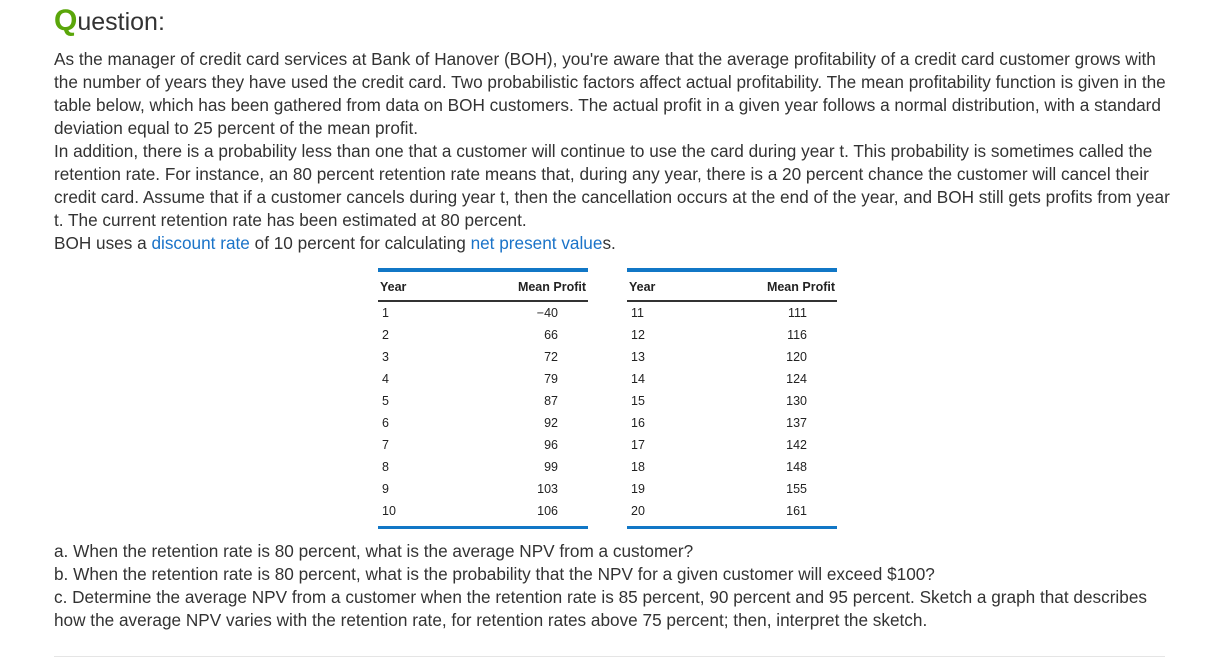 The height and width of the screenshot is (672, 1221). Describe the element at coordinates (638, 467) in the screenshot. I see `year-cell: 18` at that location.